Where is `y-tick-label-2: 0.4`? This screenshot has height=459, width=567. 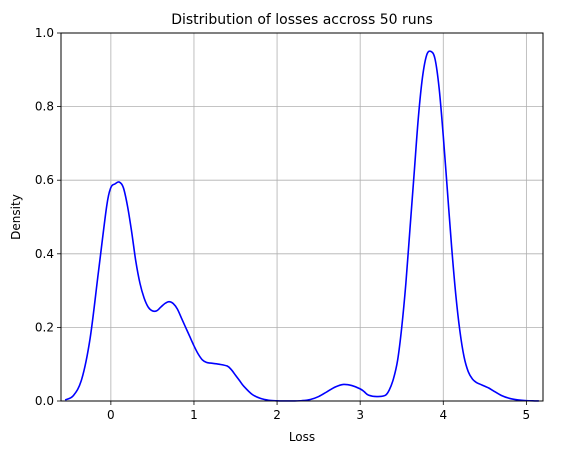 y-tick-label-2: 0.4 is located at coordinates (44, 254).